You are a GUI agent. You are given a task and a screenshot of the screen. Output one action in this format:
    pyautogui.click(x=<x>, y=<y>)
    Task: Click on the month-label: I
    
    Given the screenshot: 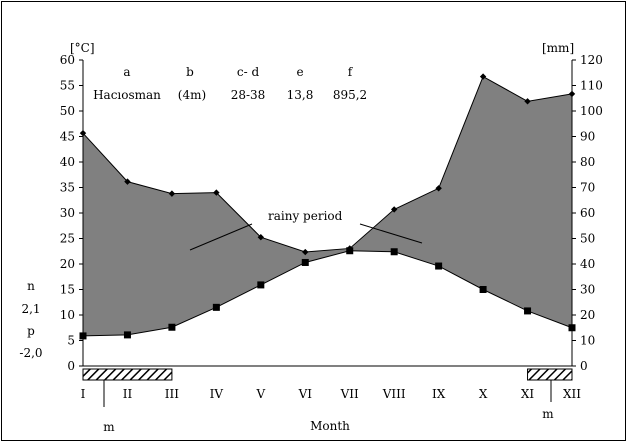 What is the action you would take?
    pyautogui.click(x=83, y=394)
    